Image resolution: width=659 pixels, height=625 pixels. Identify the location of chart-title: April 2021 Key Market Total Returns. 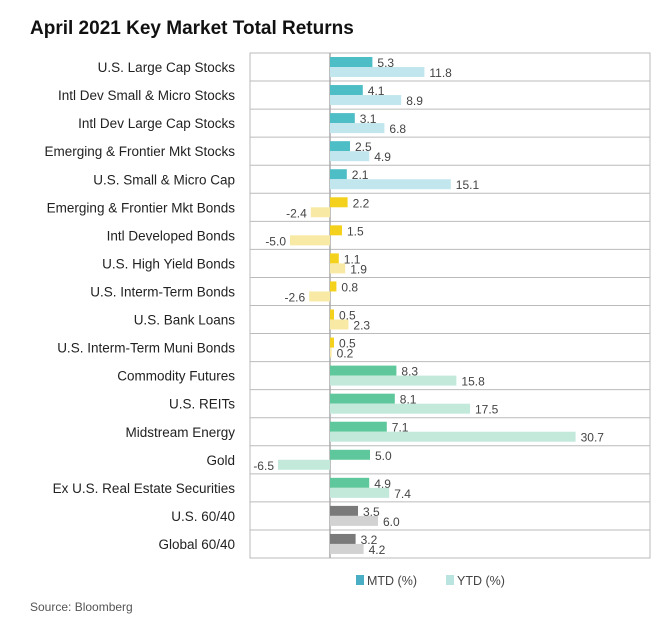
(192, 28).